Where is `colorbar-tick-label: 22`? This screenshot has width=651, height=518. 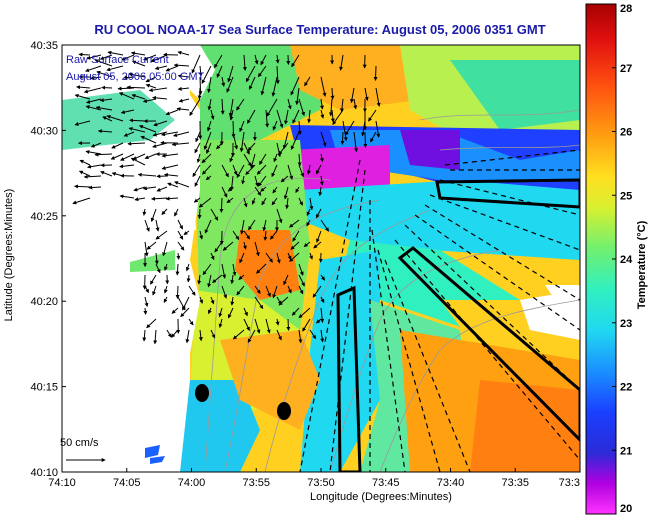
colorbar-tick-label: 22 is located at coordinates (626, 388).